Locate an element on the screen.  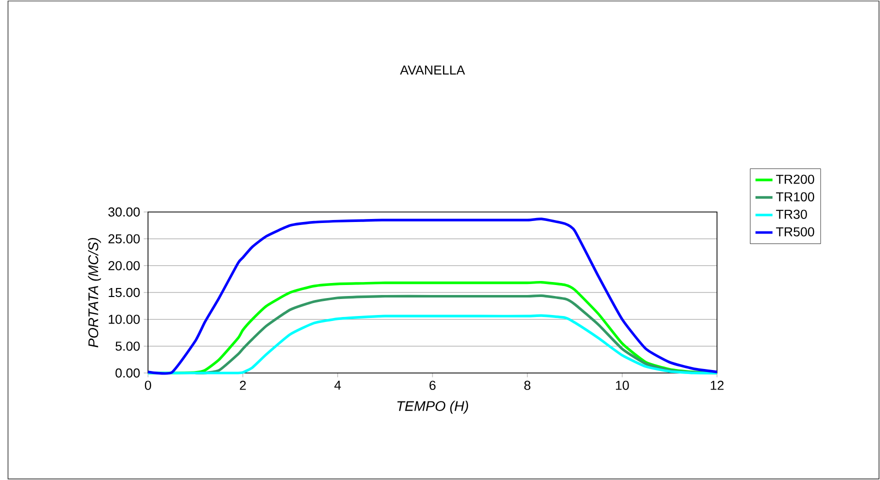
y-tick-label: 5.00 is located at coordinates (128, 346).